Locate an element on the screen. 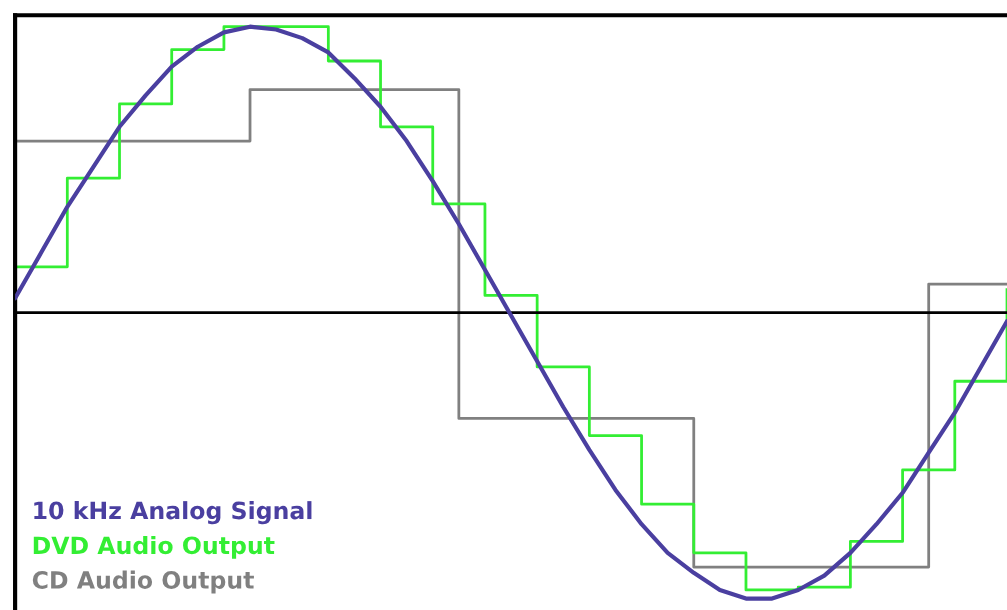 The height and width of the screenshot is (610, 1007). text: DVD Audio Output is located at coordinates (154, 547).